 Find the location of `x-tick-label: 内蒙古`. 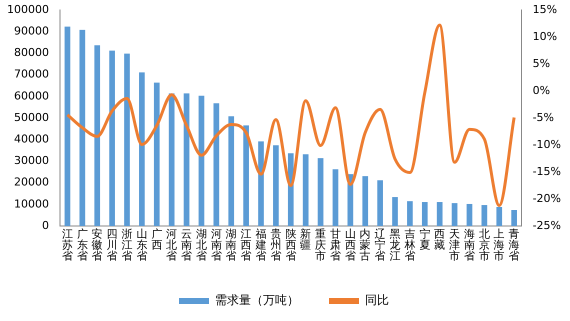

x-tick-label: 内蒙古 is located at coordinates (365, 244).